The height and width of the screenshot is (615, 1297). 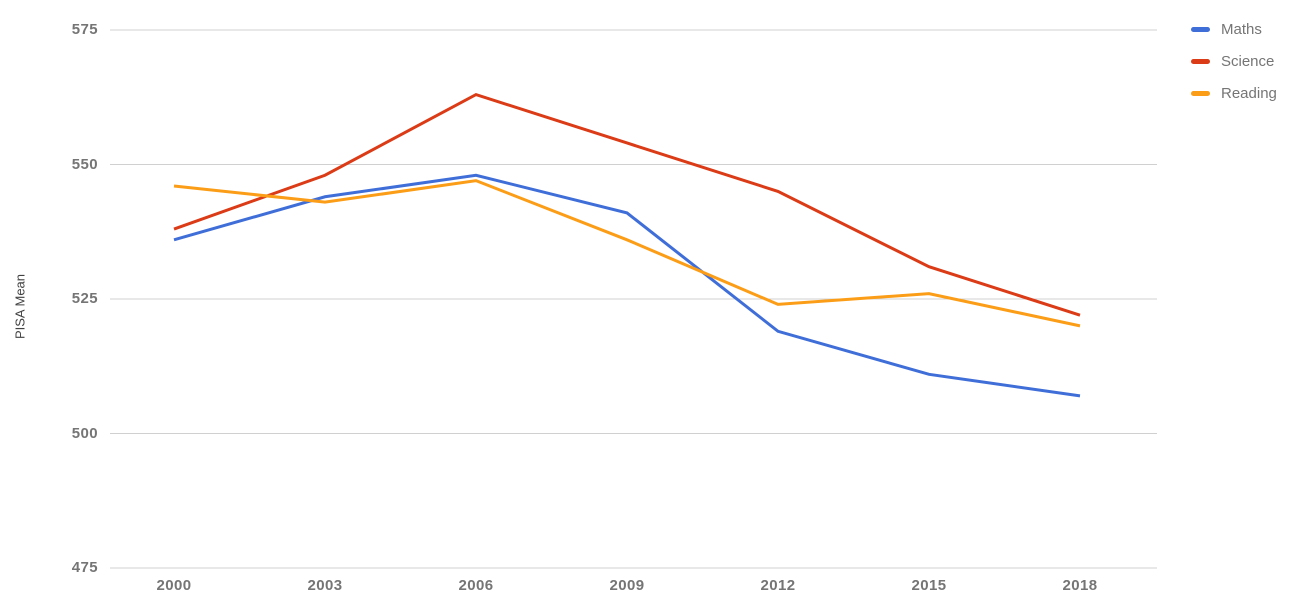 What do you see at coordinates (778, 585) in the screenshot?
I see `x-tick-label: 2012` at bounding box center [778, 585].